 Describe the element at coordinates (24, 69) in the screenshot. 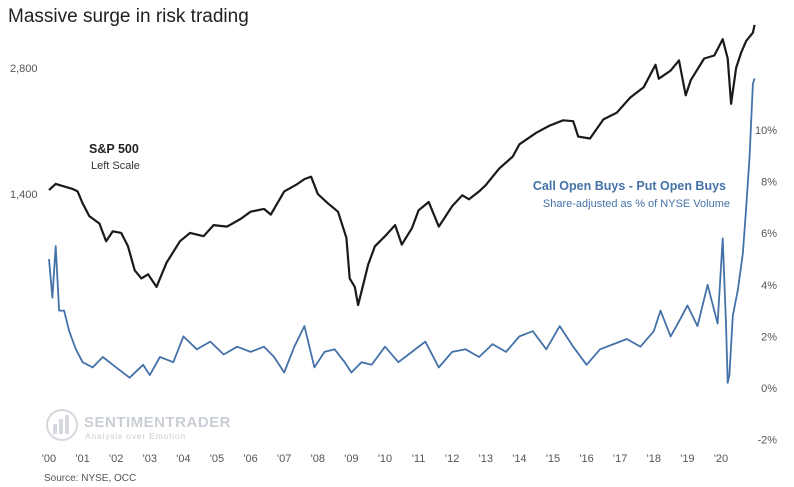

I see `left-tick-label: 2,800` at that location.